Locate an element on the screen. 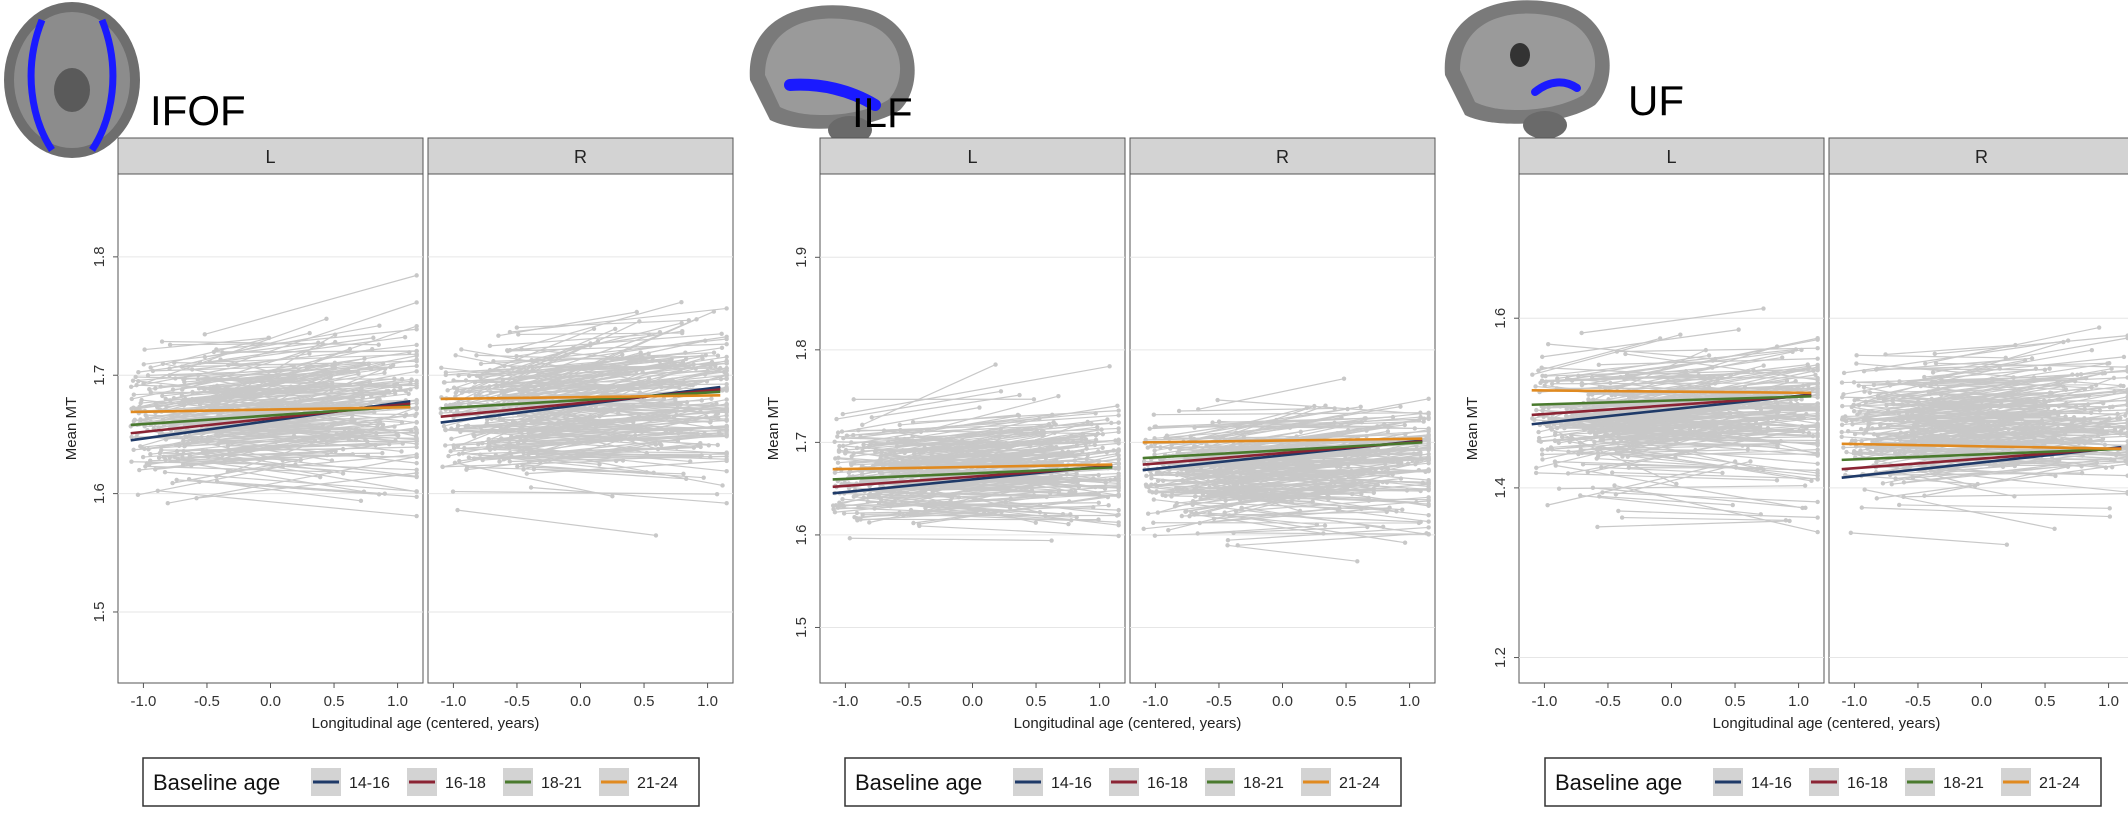 This screenshot has height=822, width=2128. y-tick-label: 1.8 is located at coordinates (99, 256).